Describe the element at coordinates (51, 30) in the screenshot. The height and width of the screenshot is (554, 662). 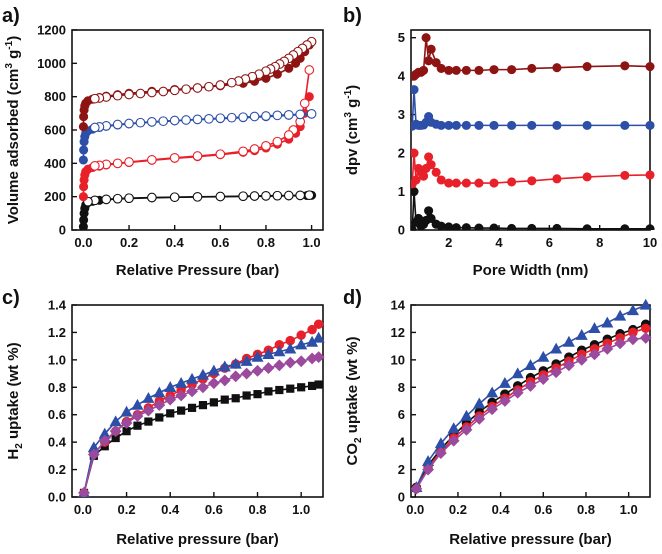
I see `y-tick-label: 1200` at that location.